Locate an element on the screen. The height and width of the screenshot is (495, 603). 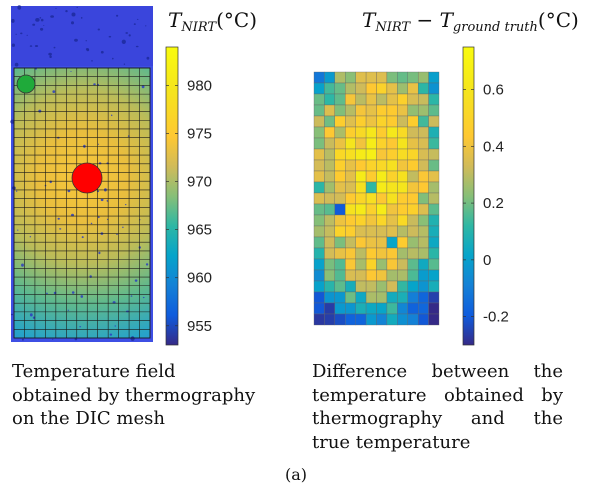
difference-grid is located at coordinates (376, 198).